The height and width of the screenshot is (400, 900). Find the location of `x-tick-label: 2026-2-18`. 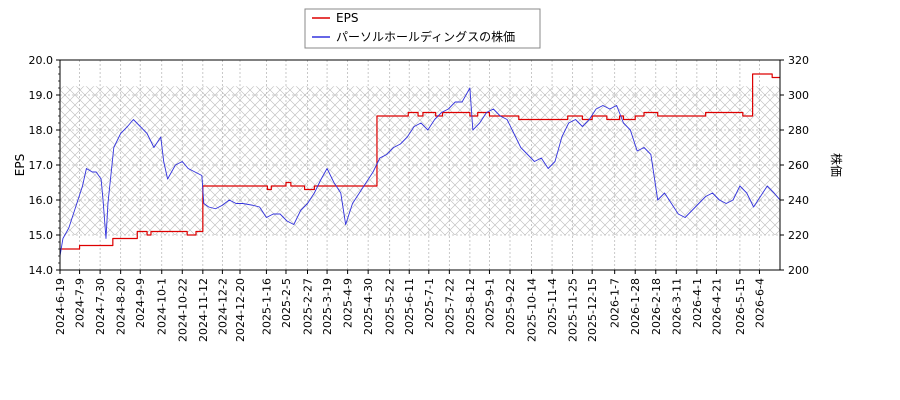

x-tick-label: 2026-2-18 is located at coordinates (656, 306).